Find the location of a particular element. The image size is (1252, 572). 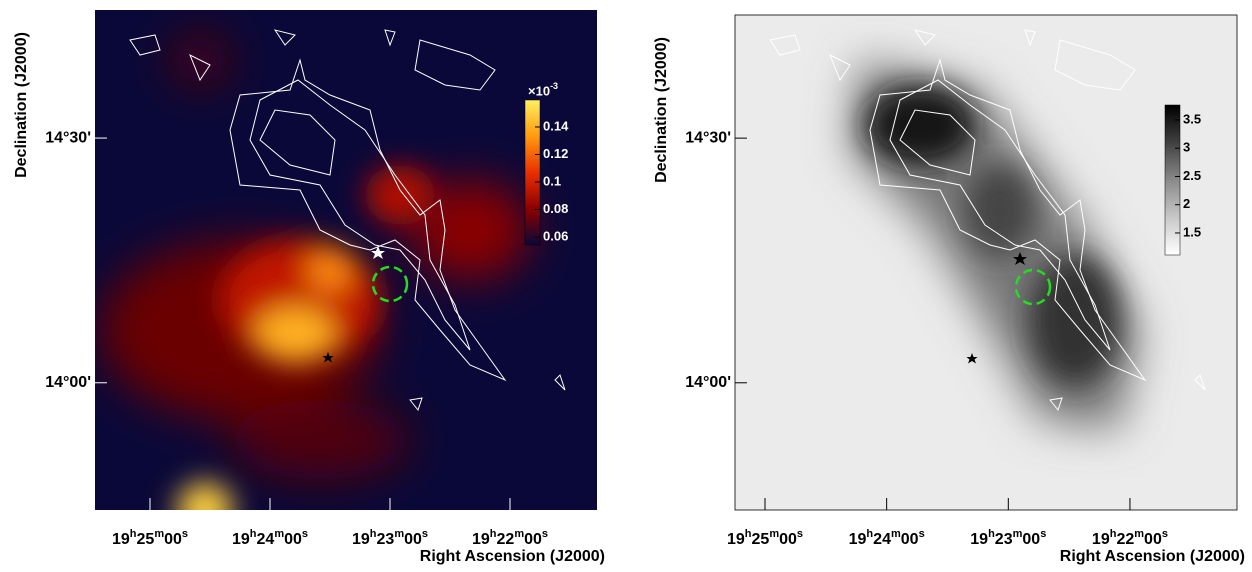

colorbar-tick-label: 0.14 is located at coordinates (556, 125).